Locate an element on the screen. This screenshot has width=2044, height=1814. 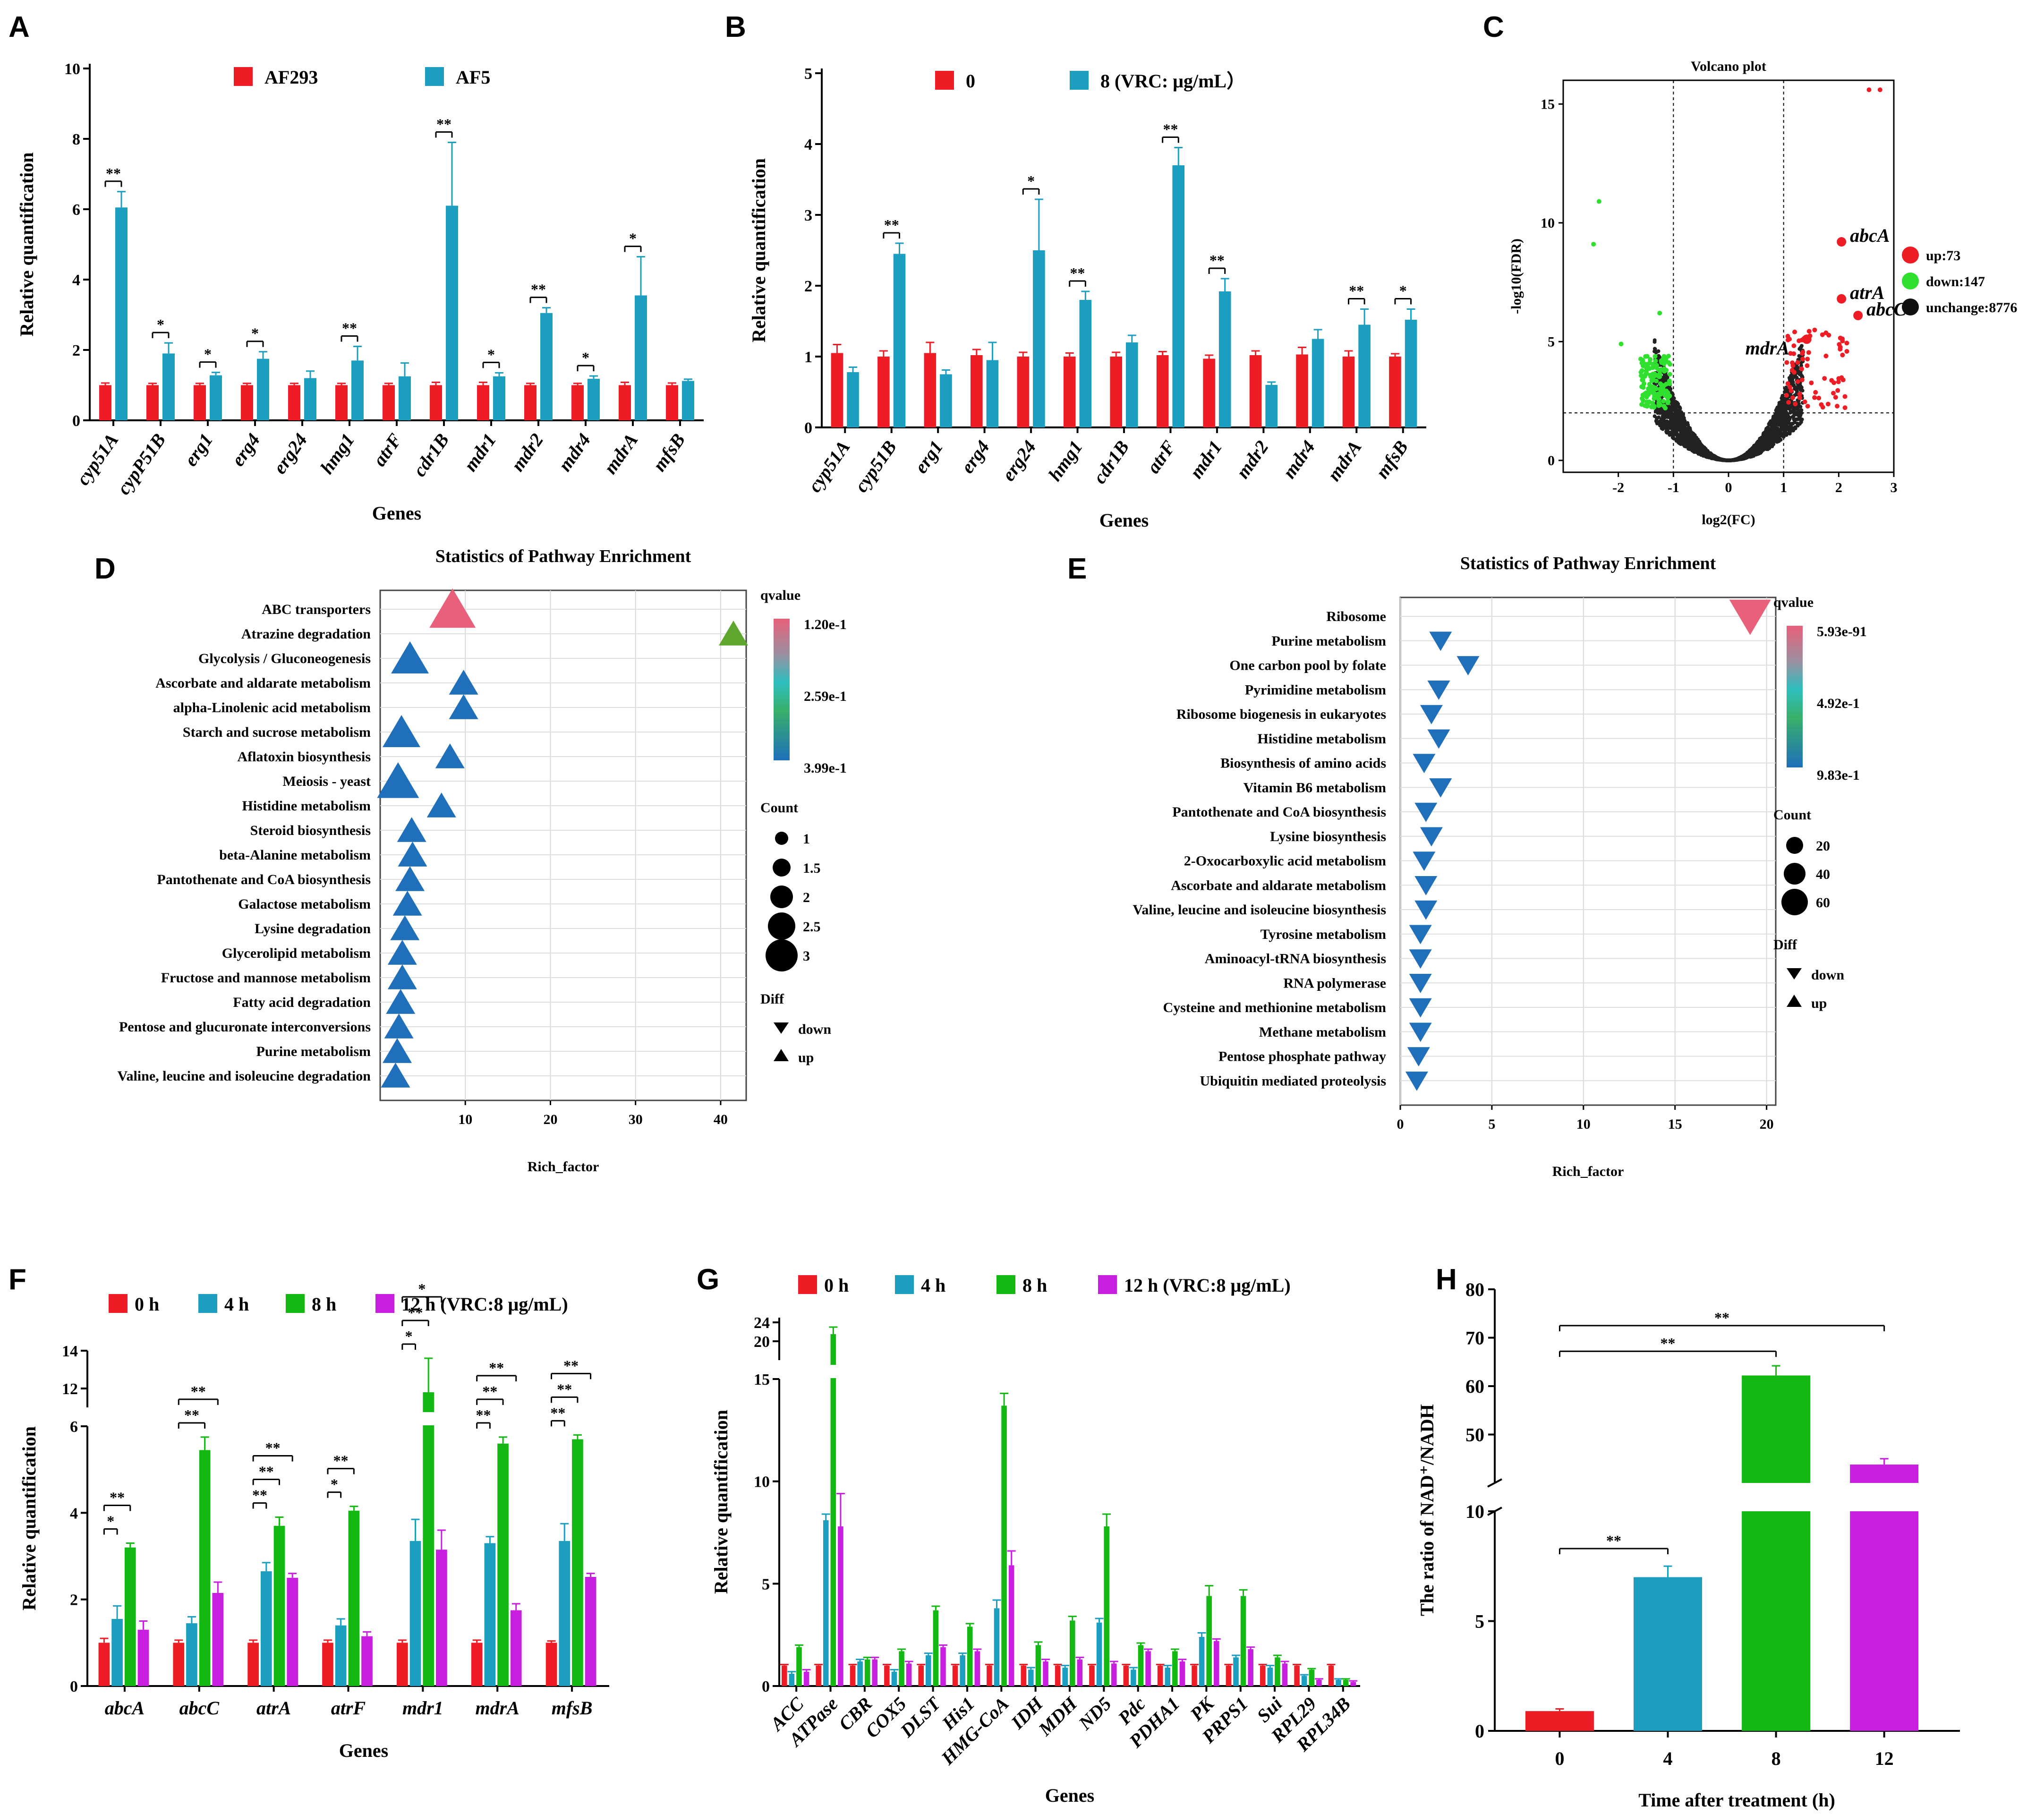
y-tick-label: 5 is located at coordinates (1480, 1622).